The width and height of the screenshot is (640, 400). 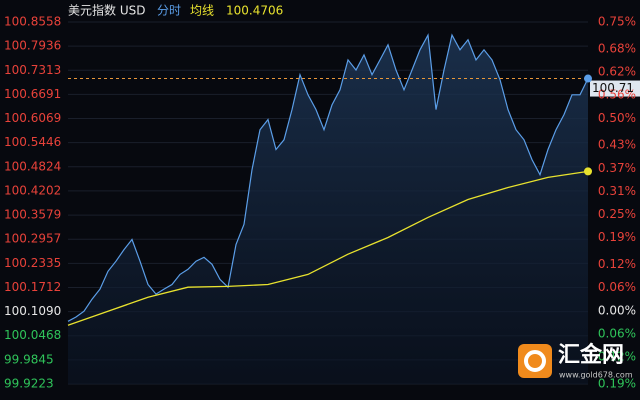 I want to click on y2-tick-label: 0.25%, so click(x=617, y=214).